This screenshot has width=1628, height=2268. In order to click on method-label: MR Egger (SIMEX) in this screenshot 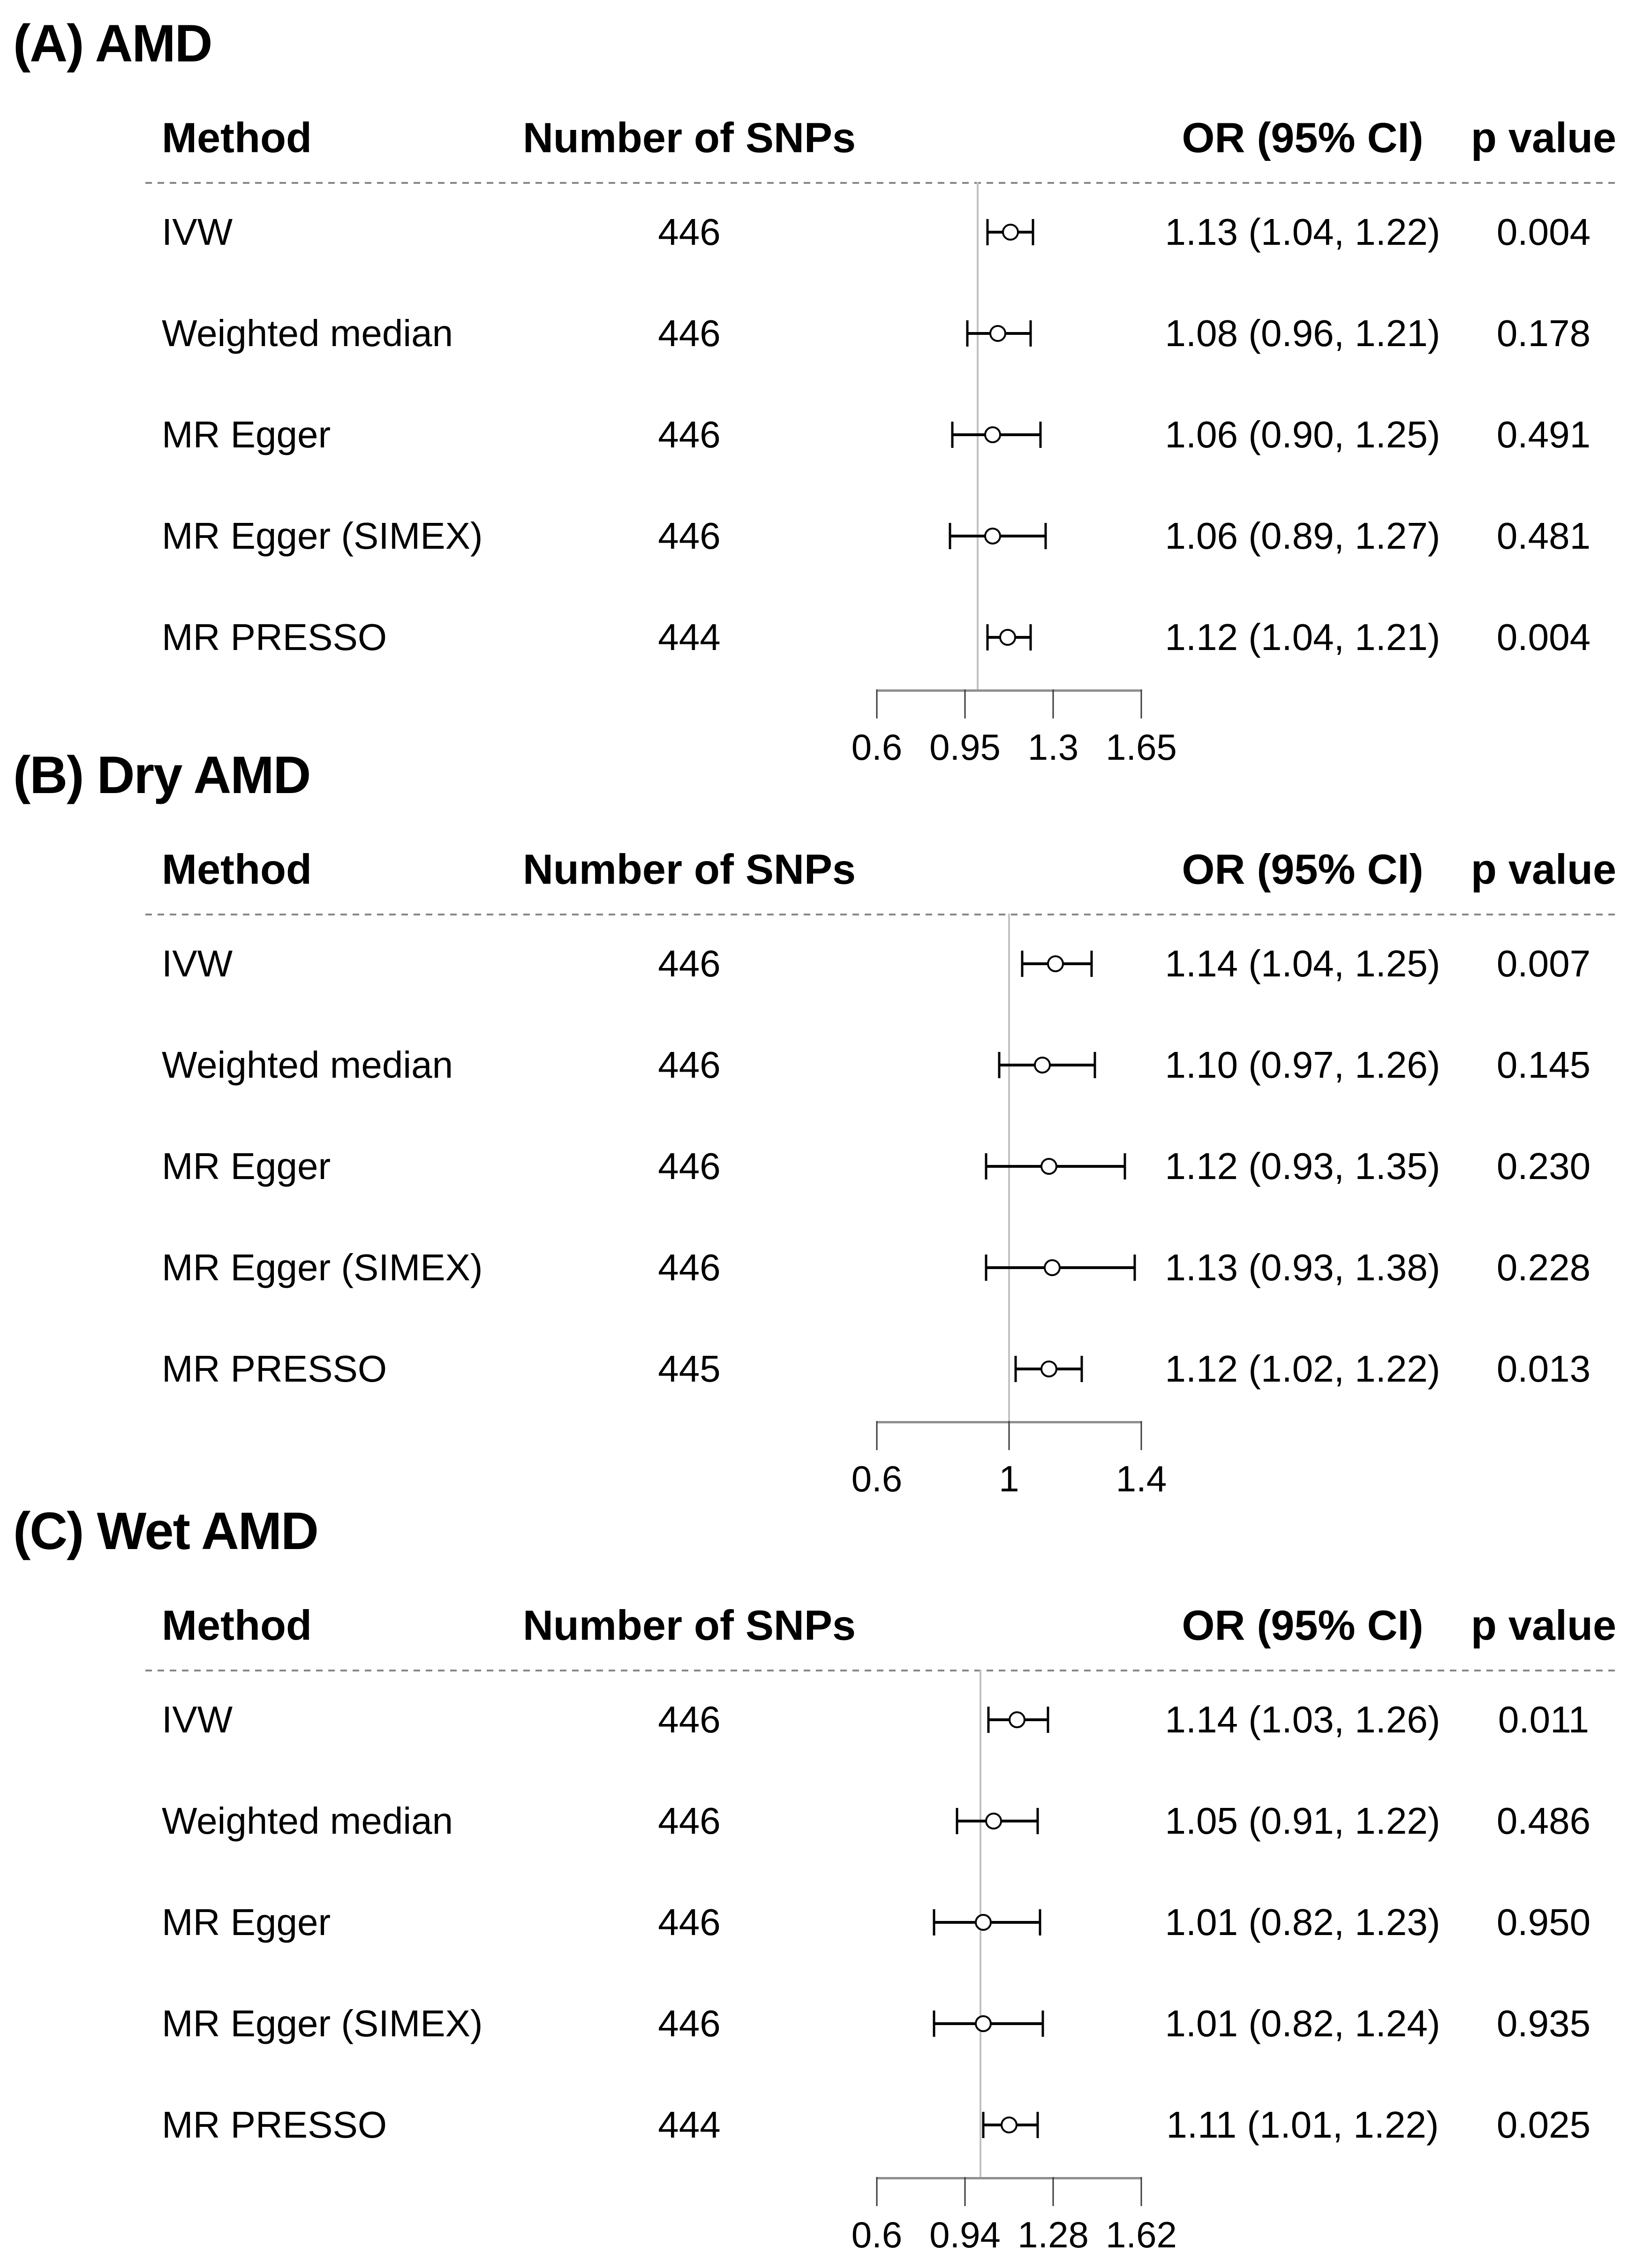, I will do `click(322, 536)`.